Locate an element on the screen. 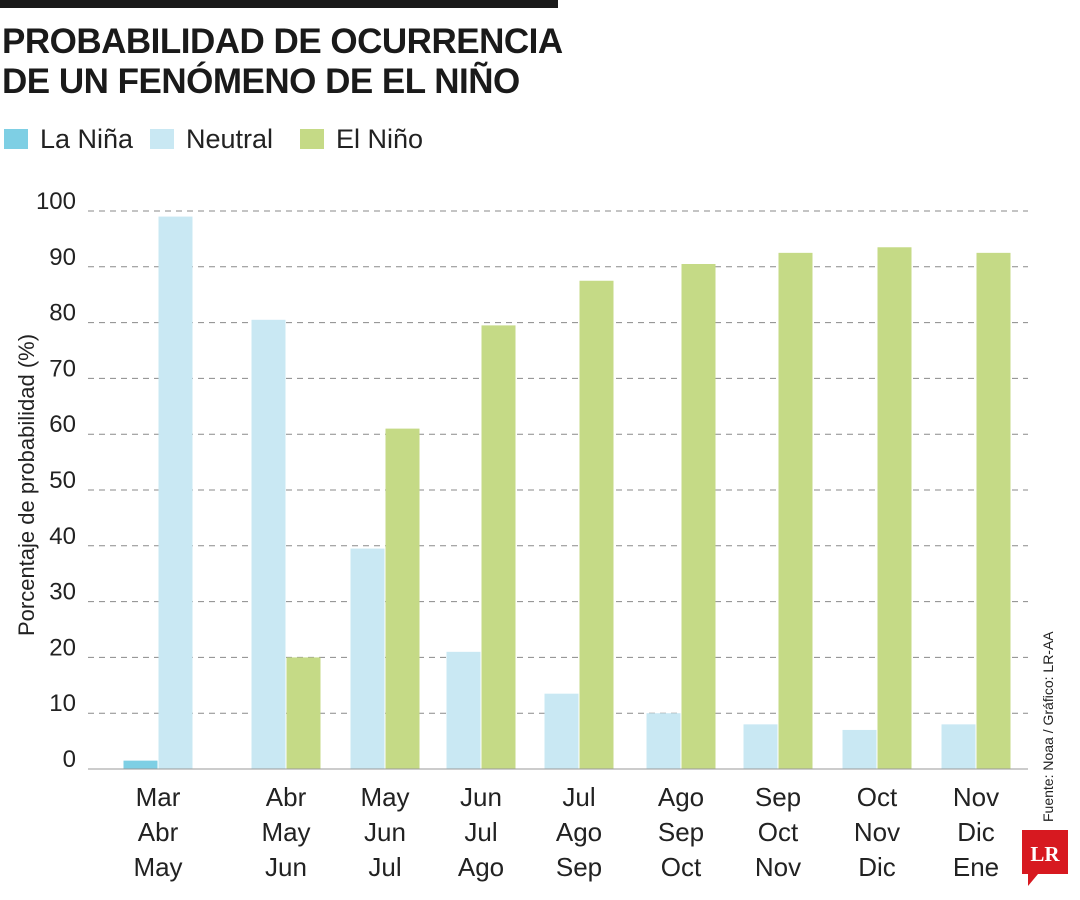 The width and height of the screenshot is (1080, 900). legend-swatch-la-nina is located at coordinates (16, 139).